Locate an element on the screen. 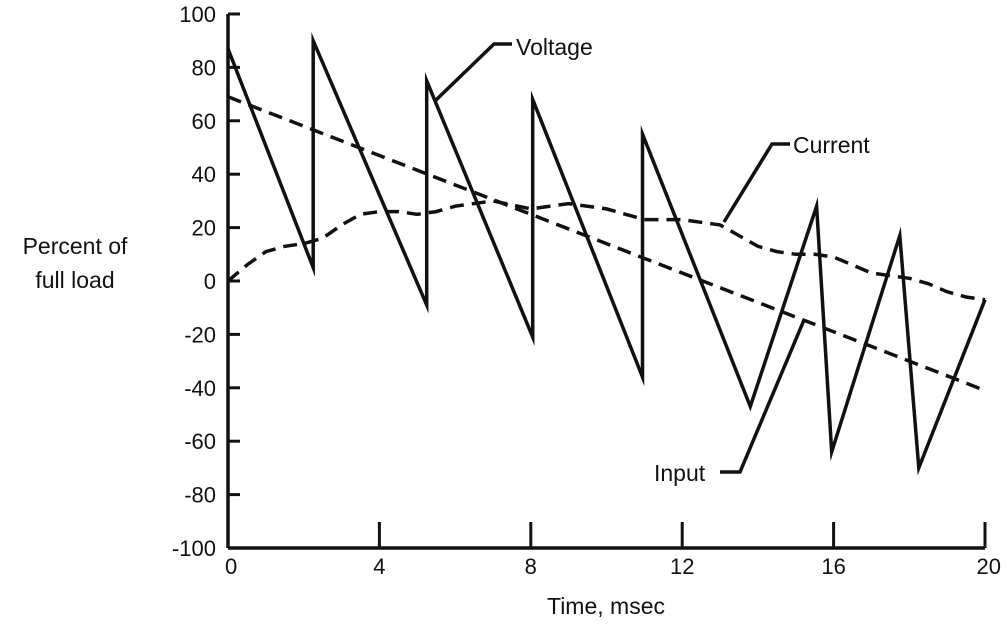 The height and width of the screenshot is (627, 1008). y-axis-title-line-1: Percent of is located at coordinates (75, 246).